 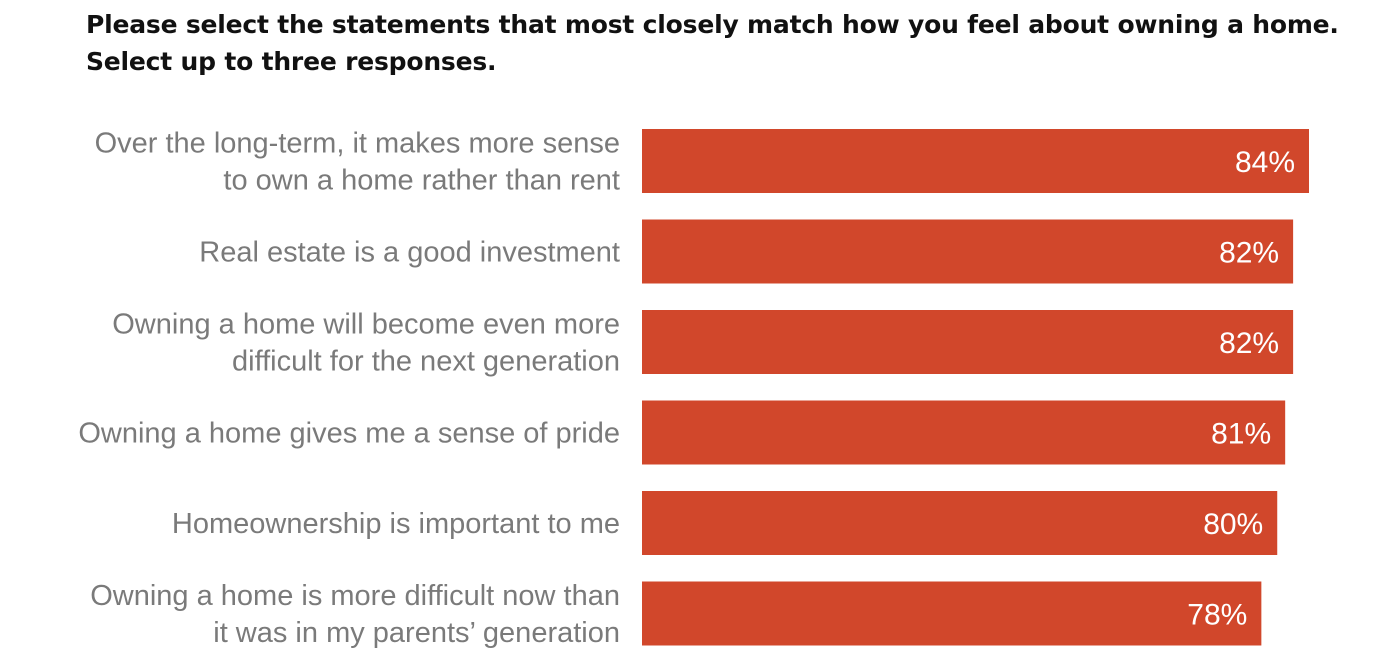 I want to click on category-label: to own a home rather than rent, so click(x=421, y=181).